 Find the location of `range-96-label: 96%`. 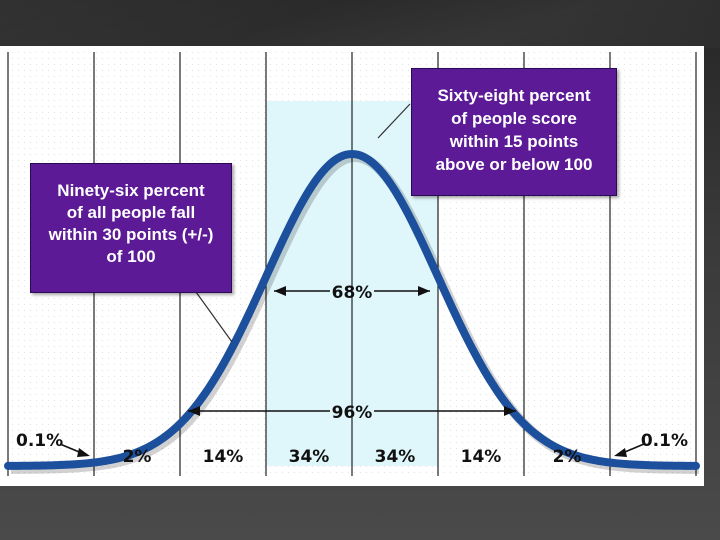

range-96-label: 96% is located at coordinates (352, 413).